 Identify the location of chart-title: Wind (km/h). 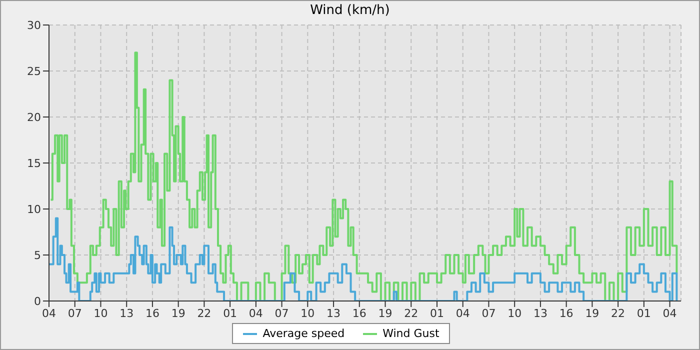
(350, 10).